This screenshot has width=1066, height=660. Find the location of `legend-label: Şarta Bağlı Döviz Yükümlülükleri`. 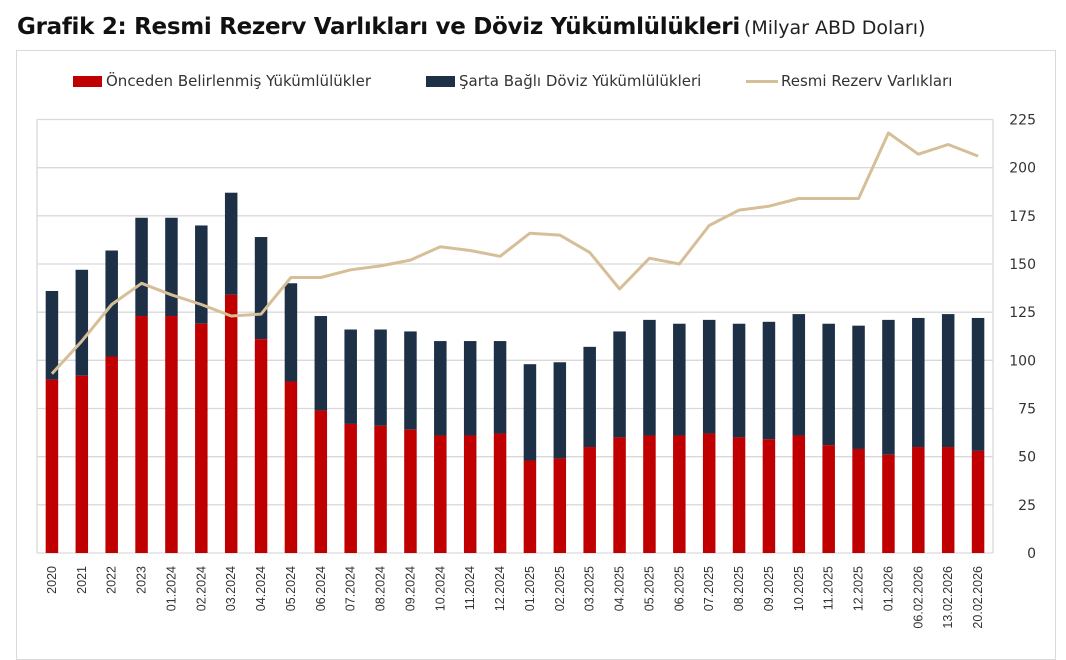

legend-label: Şarta Bağlı Döviz Yükümlülükleri is located at coordinates (580, 81).